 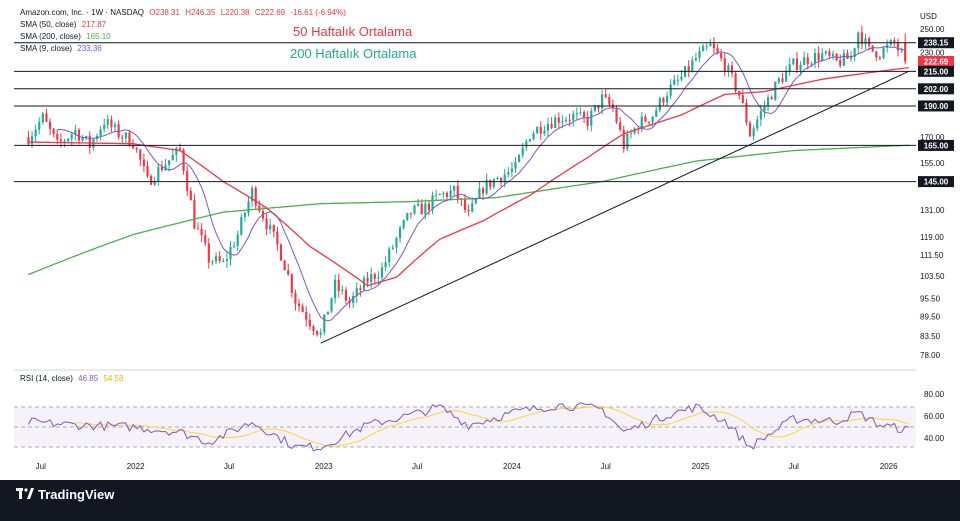 What do you see at coordinates (934, 416) in the screenshot?
I see `rsi-tick-label: 60.00` at bounding box center [934, 416].